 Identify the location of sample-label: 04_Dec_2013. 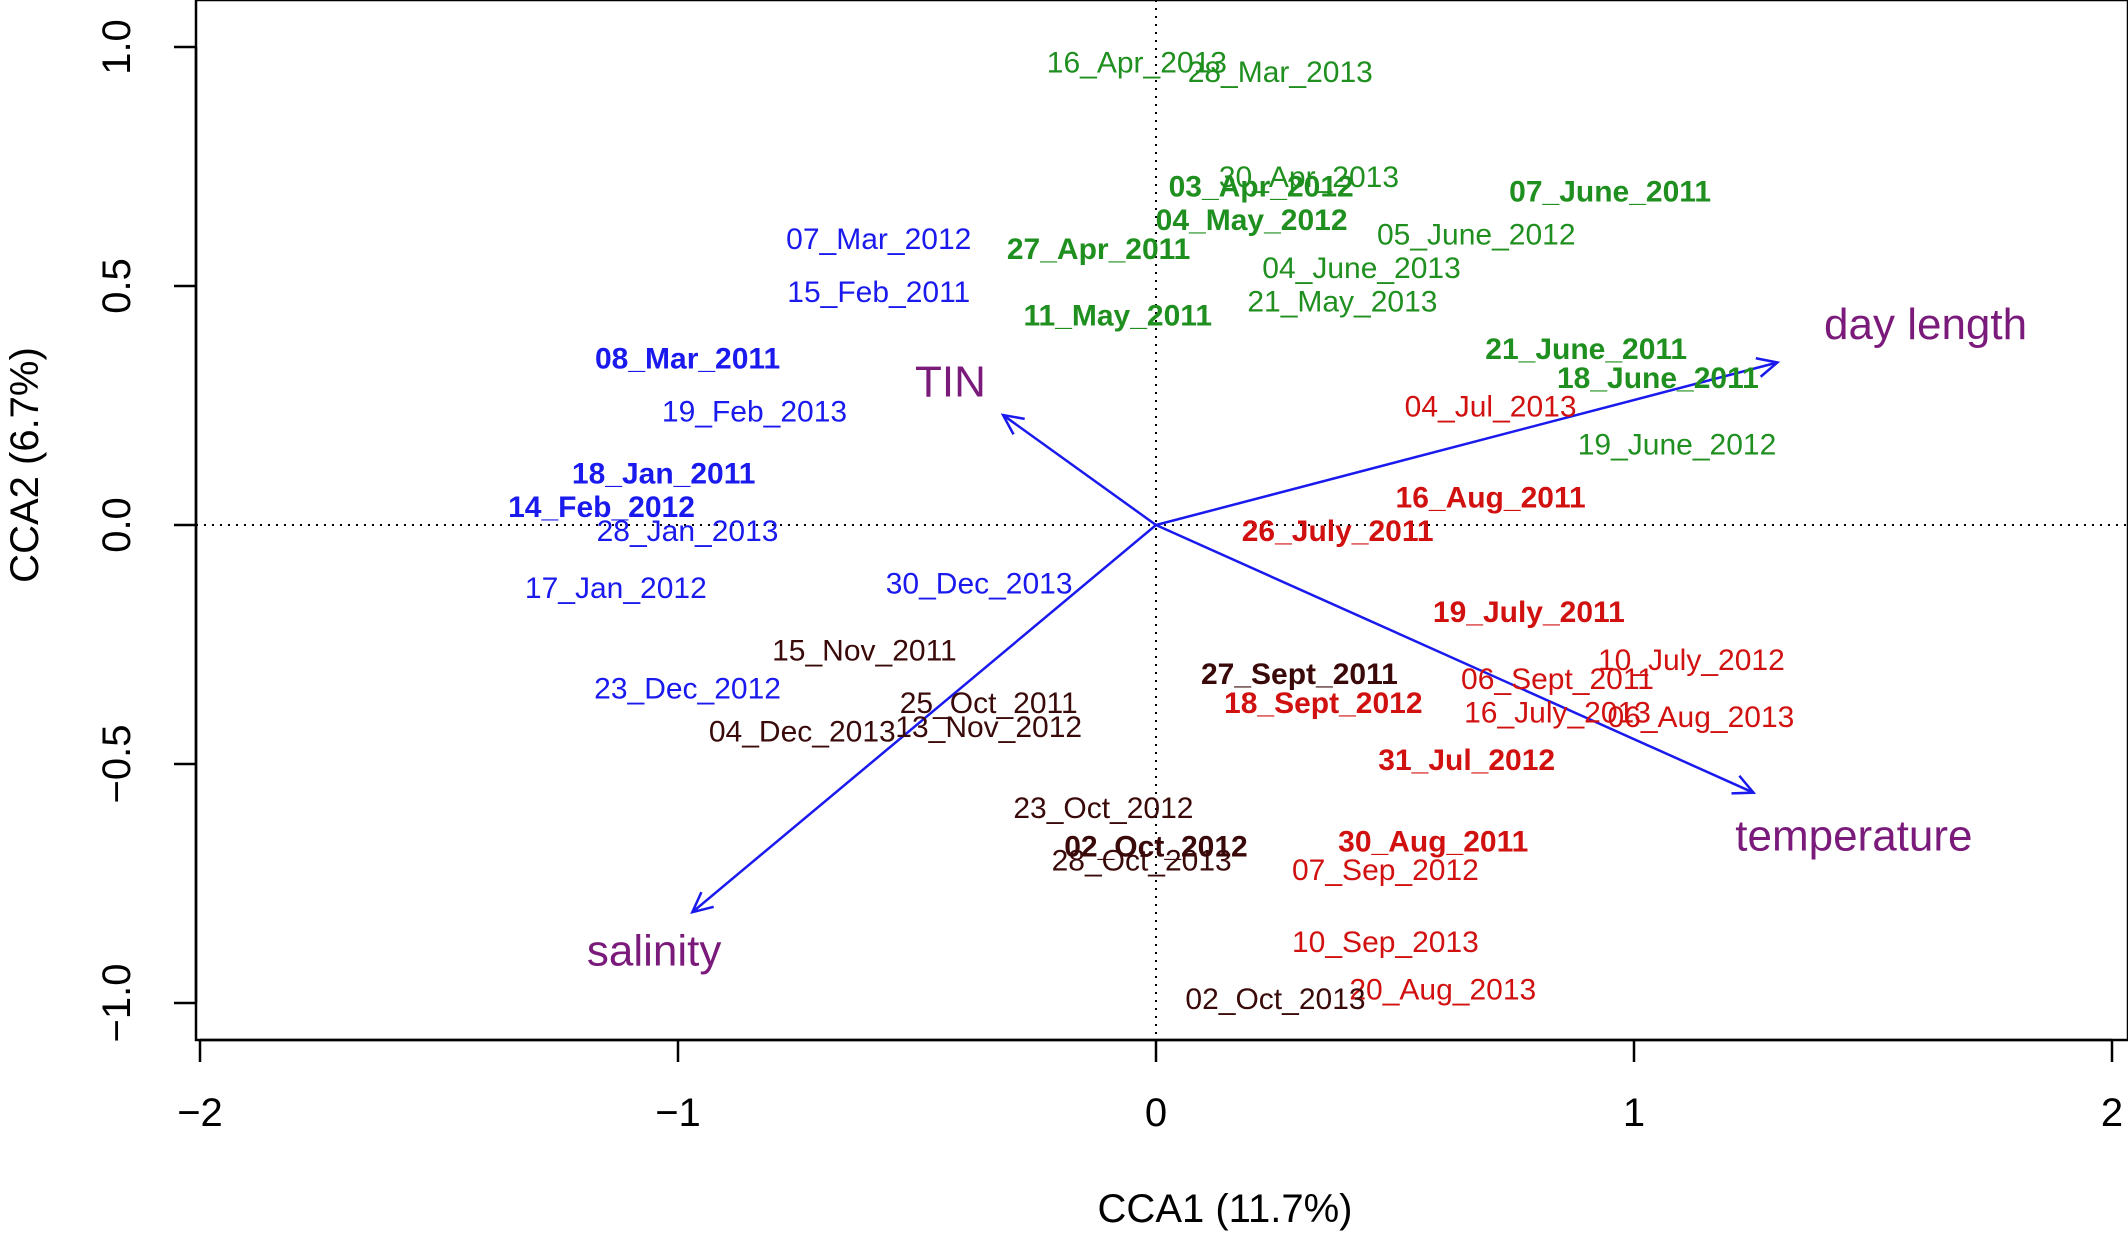
(802, 732).